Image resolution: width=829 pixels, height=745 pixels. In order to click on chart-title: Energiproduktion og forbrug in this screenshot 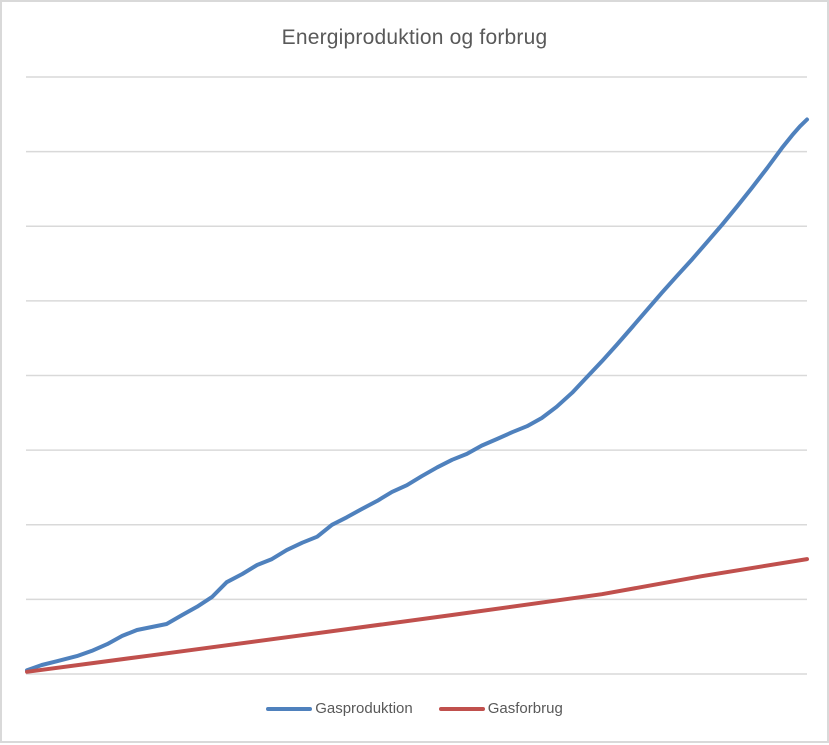, I will do `click(414, 37)`.